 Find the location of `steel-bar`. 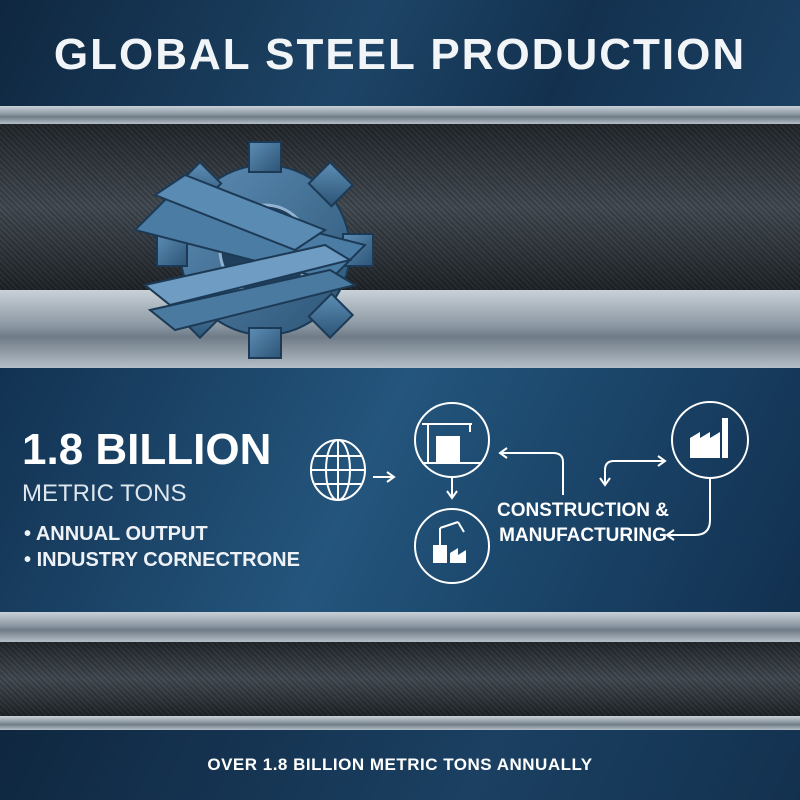

steel-bar is located at coordinates (400, 329).